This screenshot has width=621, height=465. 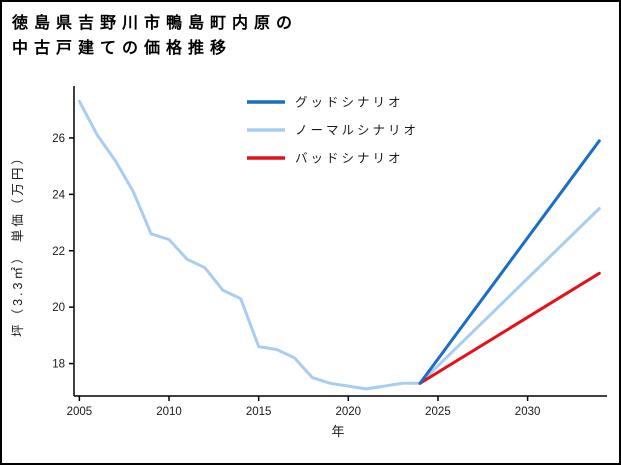 I want to click on y-tick-label: 18, so click(x=58, y=365).